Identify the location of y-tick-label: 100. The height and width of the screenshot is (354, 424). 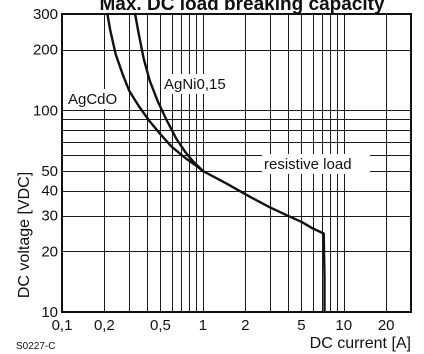
(45, 110).